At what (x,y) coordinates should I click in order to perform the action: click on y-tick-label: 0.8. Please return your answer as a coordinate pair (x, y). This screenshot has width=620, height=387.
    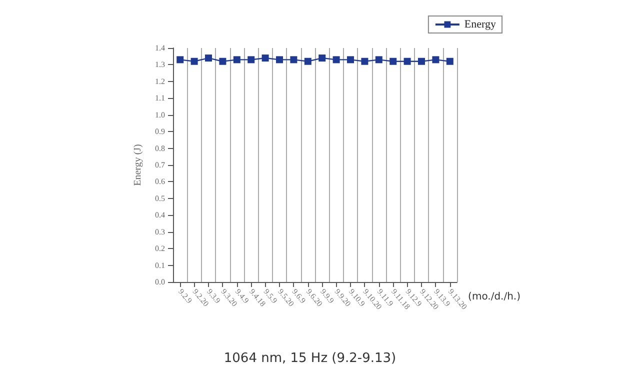
    Looking at the image, I should click on (160, 148).